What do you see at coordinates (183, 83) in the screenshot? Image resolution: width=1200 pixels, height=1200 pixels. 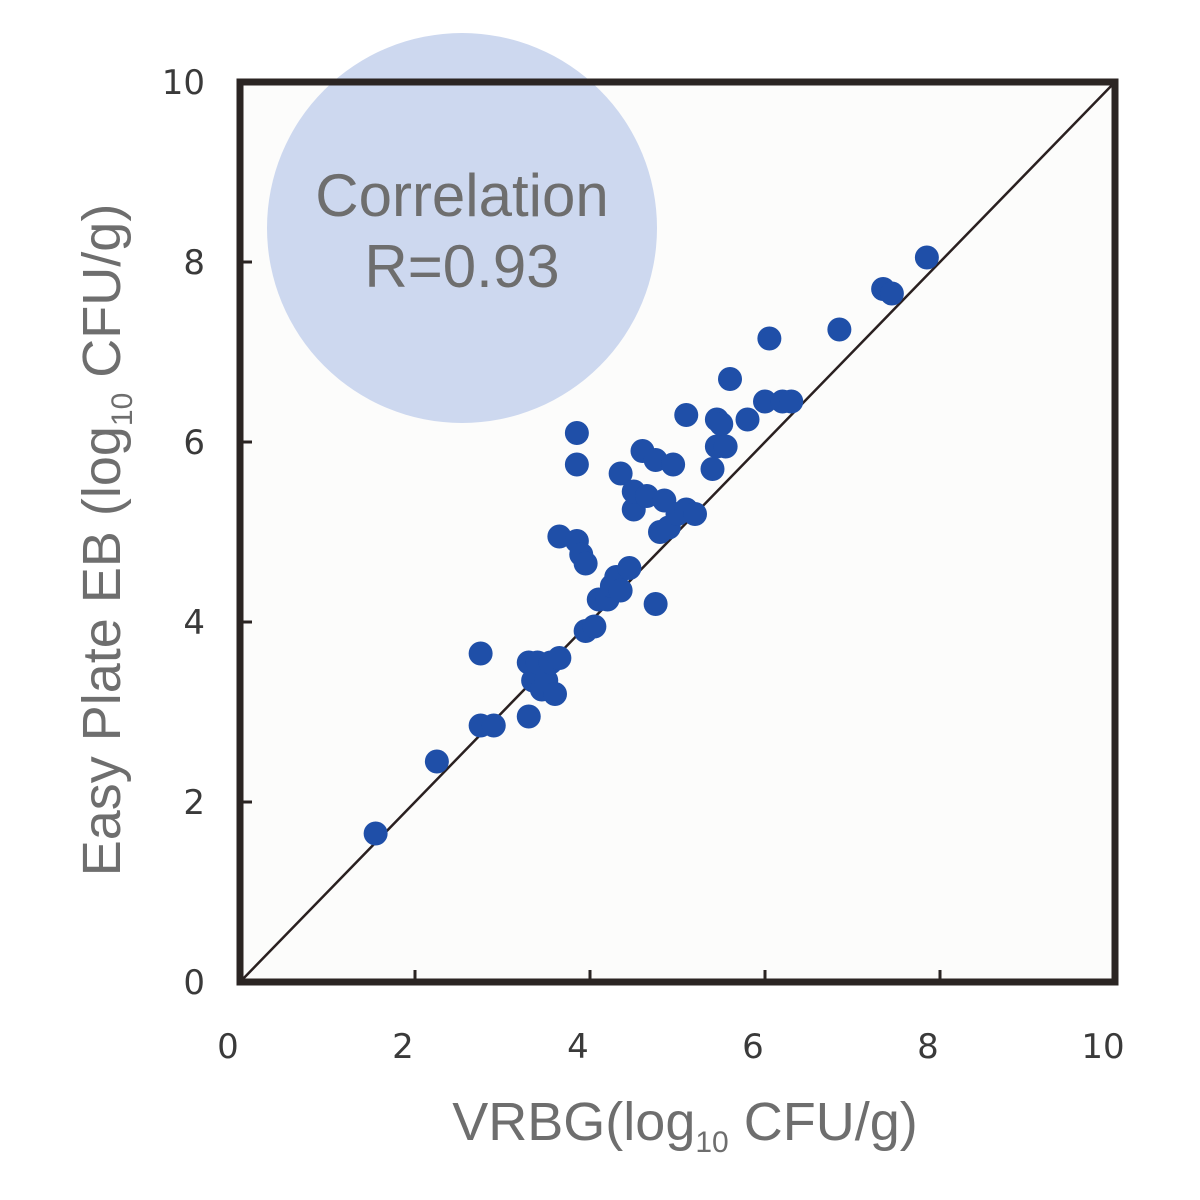 I see `y-tick-label: 10` at bounding box center [183, 83].